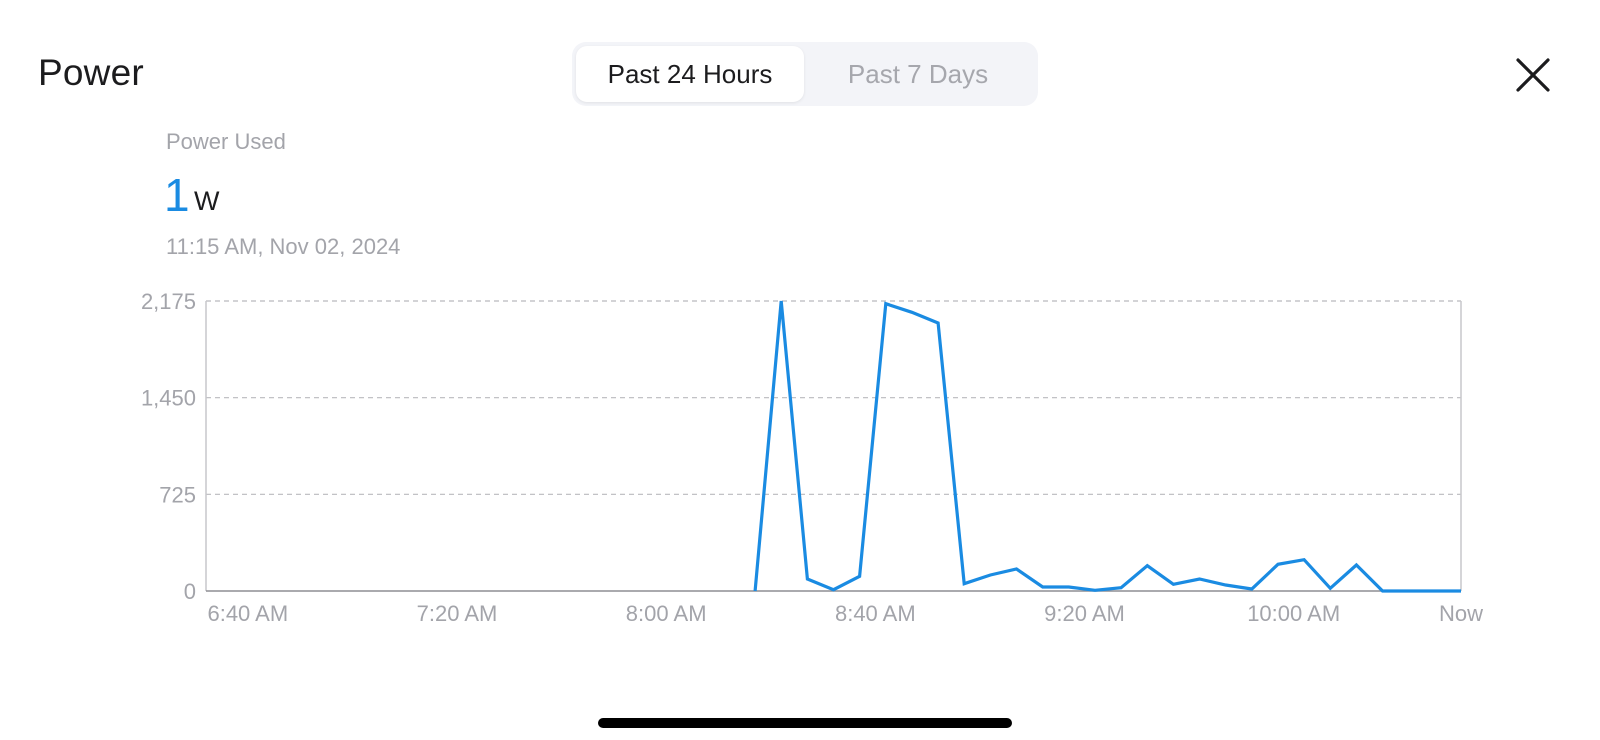  What do you see at coordinates (91, 72) in the screenshot?
I see `page-title: Power` at bounding box center [91, 72].